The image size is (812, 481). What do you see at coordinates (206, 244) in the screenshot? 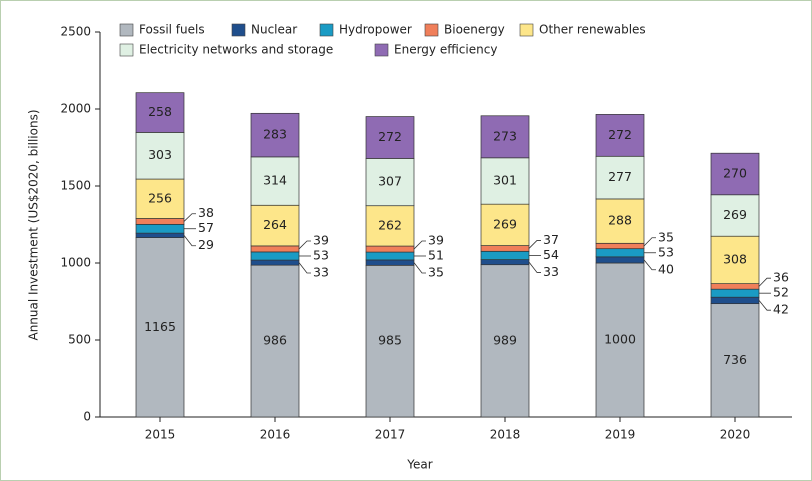
I see `data-label: 29` at bounding box center [206, 244].